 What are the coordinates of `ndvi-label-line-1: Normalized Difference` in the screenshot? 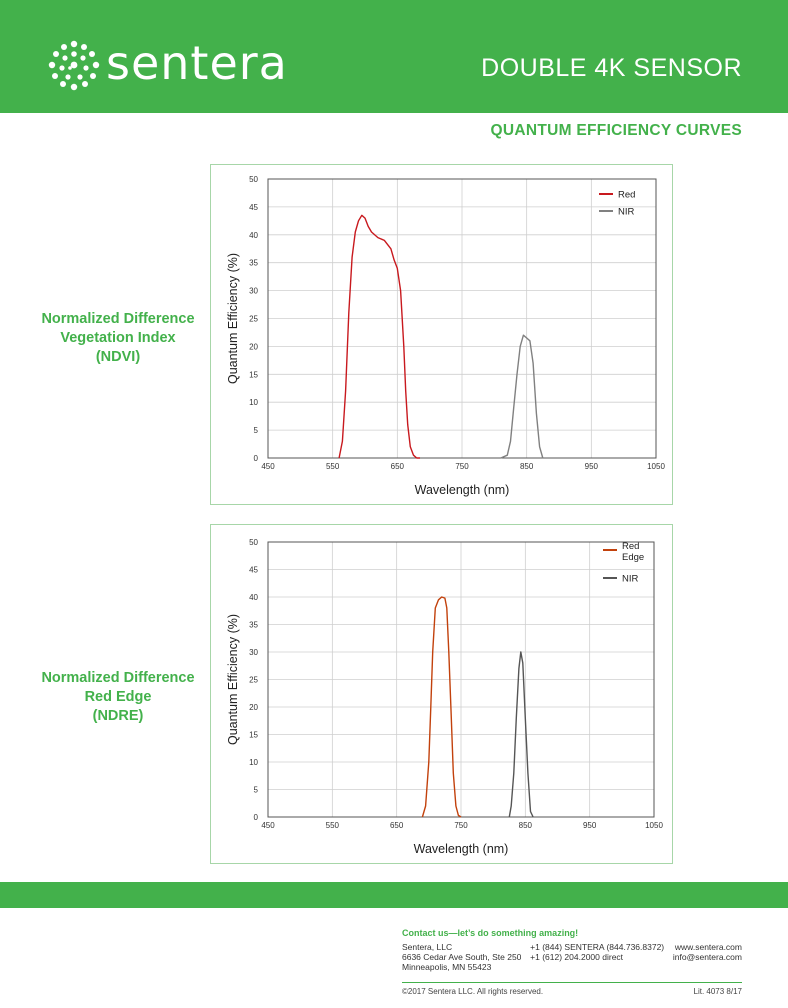 It's located at (118, 319).